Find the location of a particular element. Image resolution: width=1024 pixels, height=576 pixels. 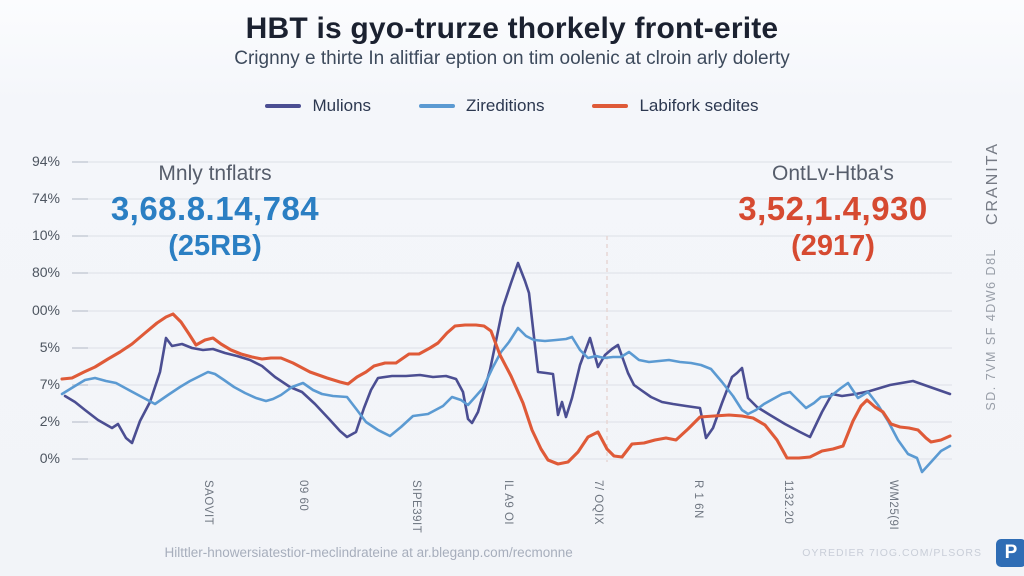

legend-label: Labifork sedites is located at coordinates (699, 105).